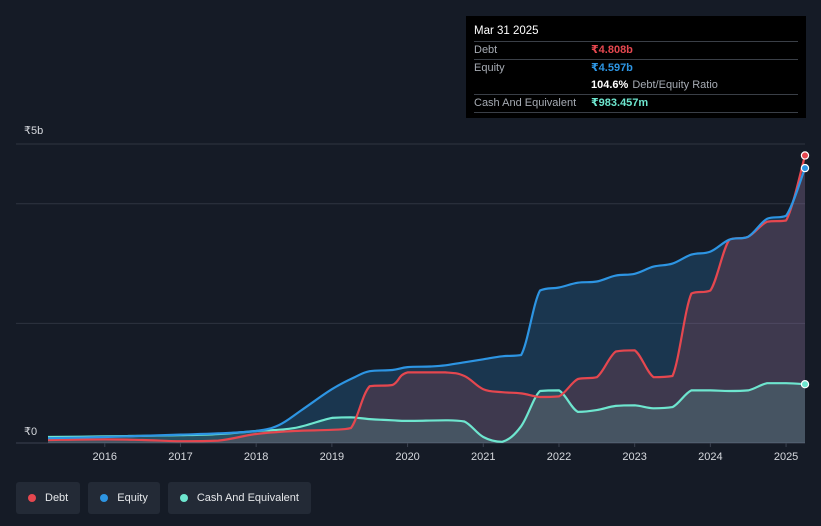 The width and height of the screenshot is (821, 526). What do you see at coordinates (675, 85) in the screenshot?
I see `tooltip-ratio-label: Debt/Equity Ratio` at bounding box center [675, 85].